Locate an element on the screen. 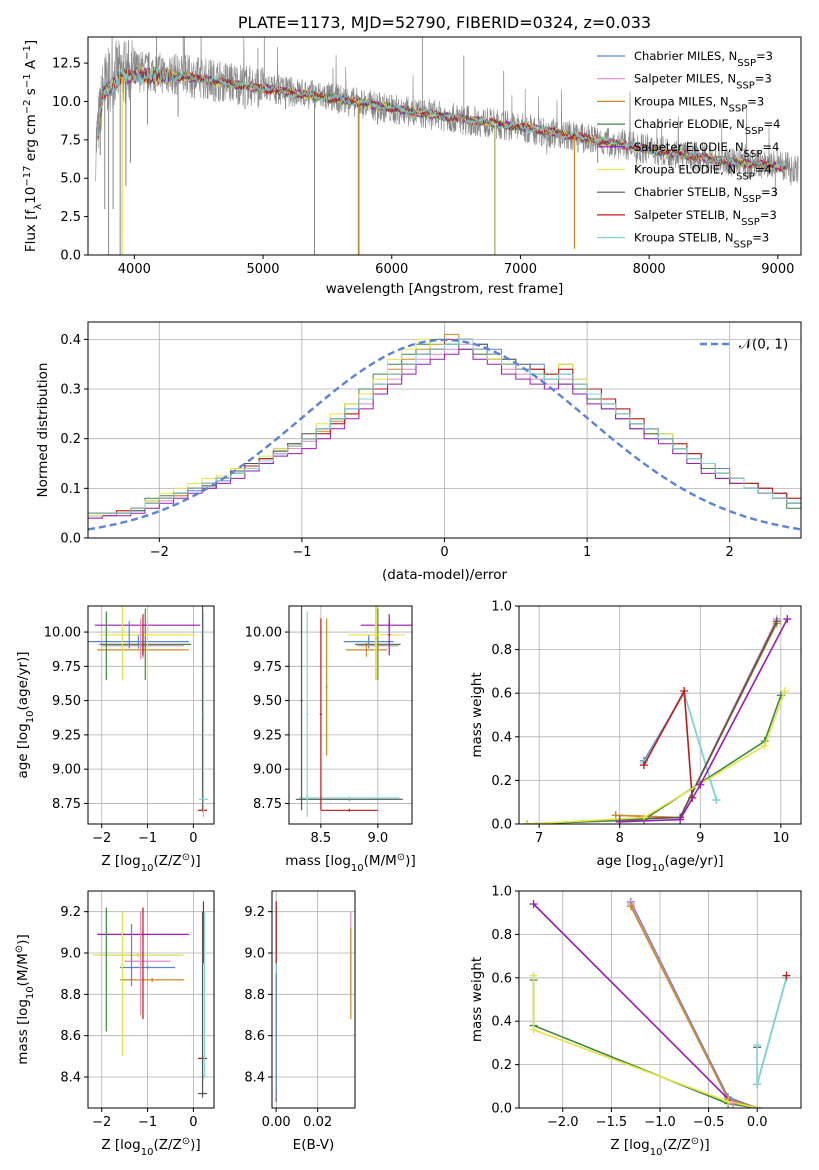 The height and width of the screenshot is (1170, 819). x-tick-label: 8000 is located at coordinates (649, 269).